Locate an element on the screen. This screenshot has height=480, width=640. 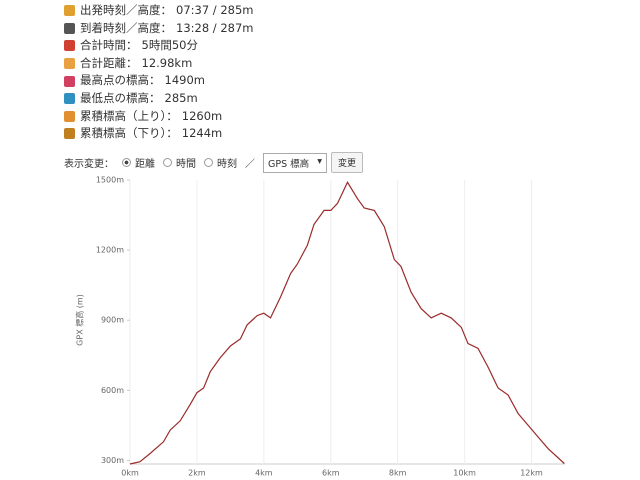
stat-row: 合計時間： 5時間50分 is located at coordinates (158, 46).